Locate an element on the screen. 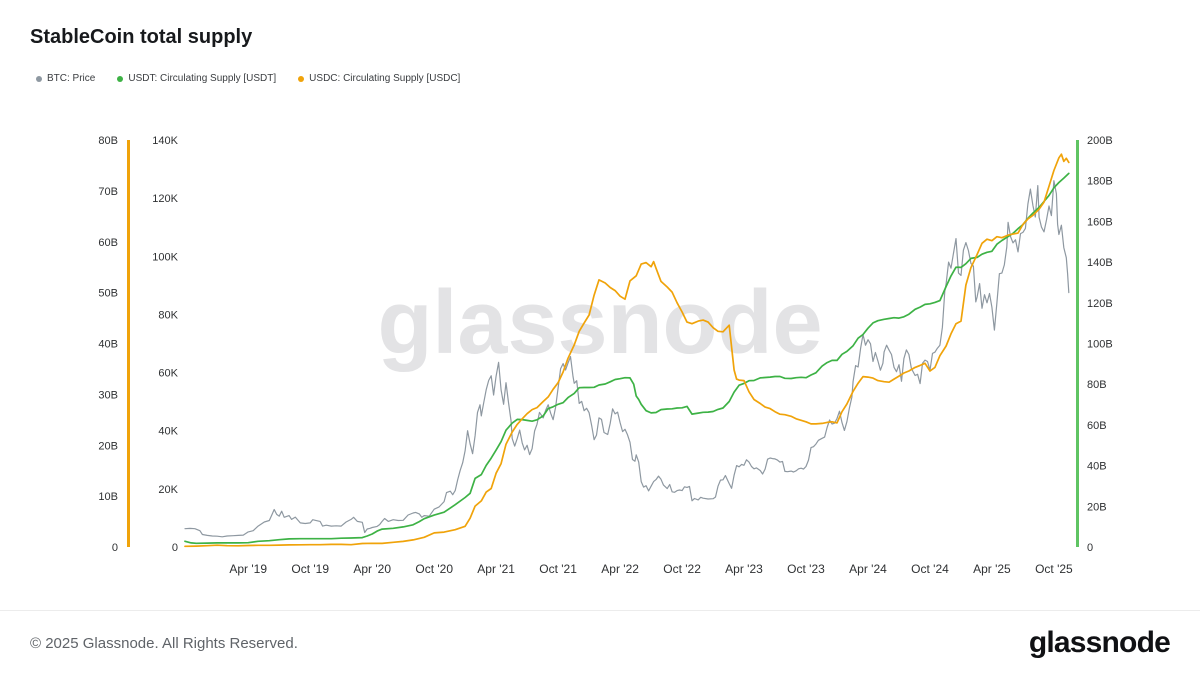 This screenshot has height=675, width=1200. x-axis-tick-label: Oct '19 is located at coordinates (310, 569).